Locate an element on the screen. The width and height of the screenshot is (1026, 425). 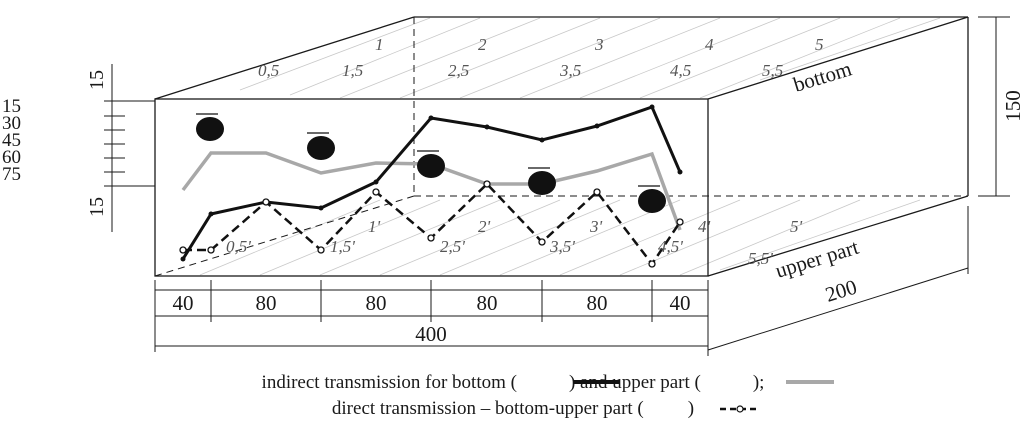
scale-bottom-label: 15 is located at coordinates (97, 207).